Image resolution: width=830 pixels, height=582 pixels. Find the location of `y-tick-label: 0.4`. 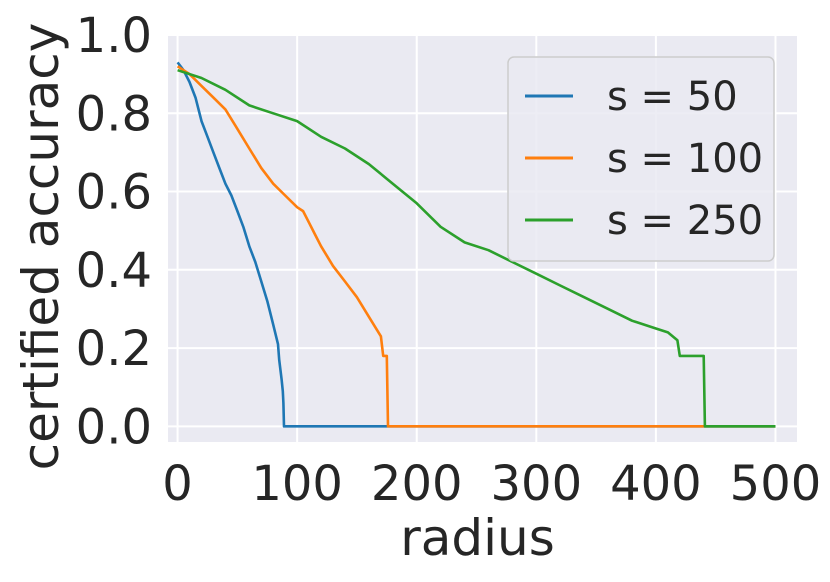

y-tick-label: 0.4 is located at coordinates (114, 271).